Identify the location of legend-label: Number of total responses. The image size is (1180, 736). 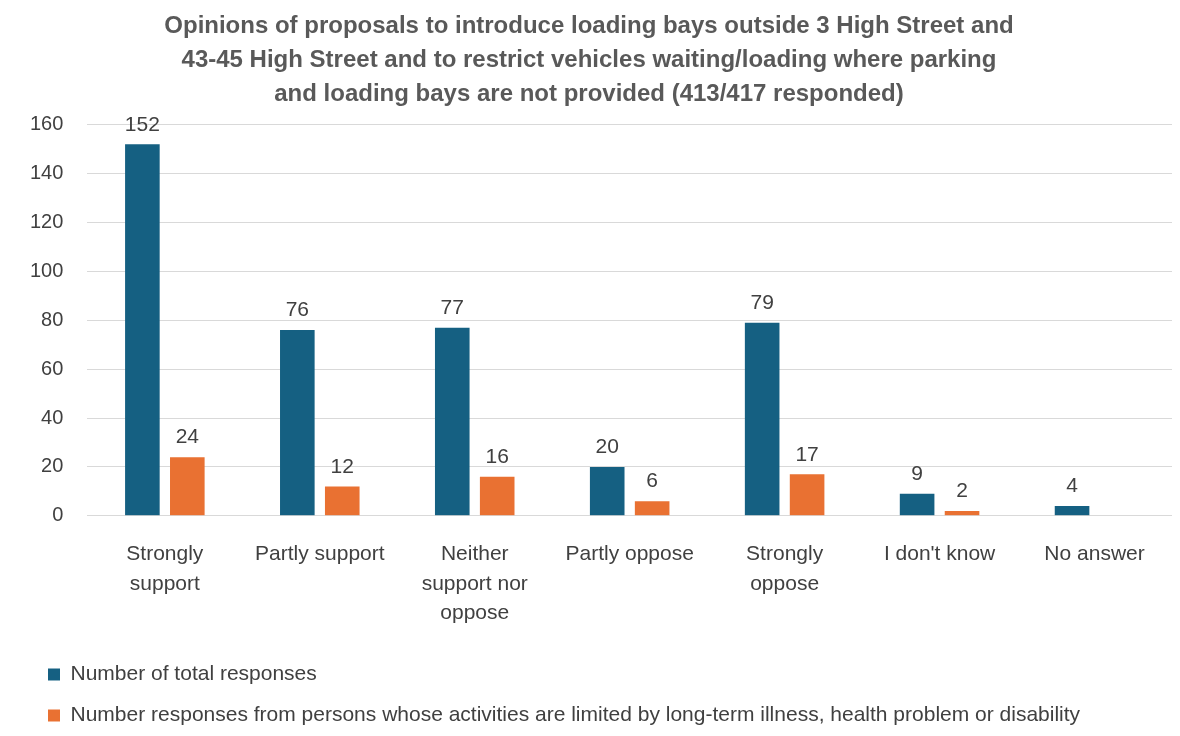
(193, 673).